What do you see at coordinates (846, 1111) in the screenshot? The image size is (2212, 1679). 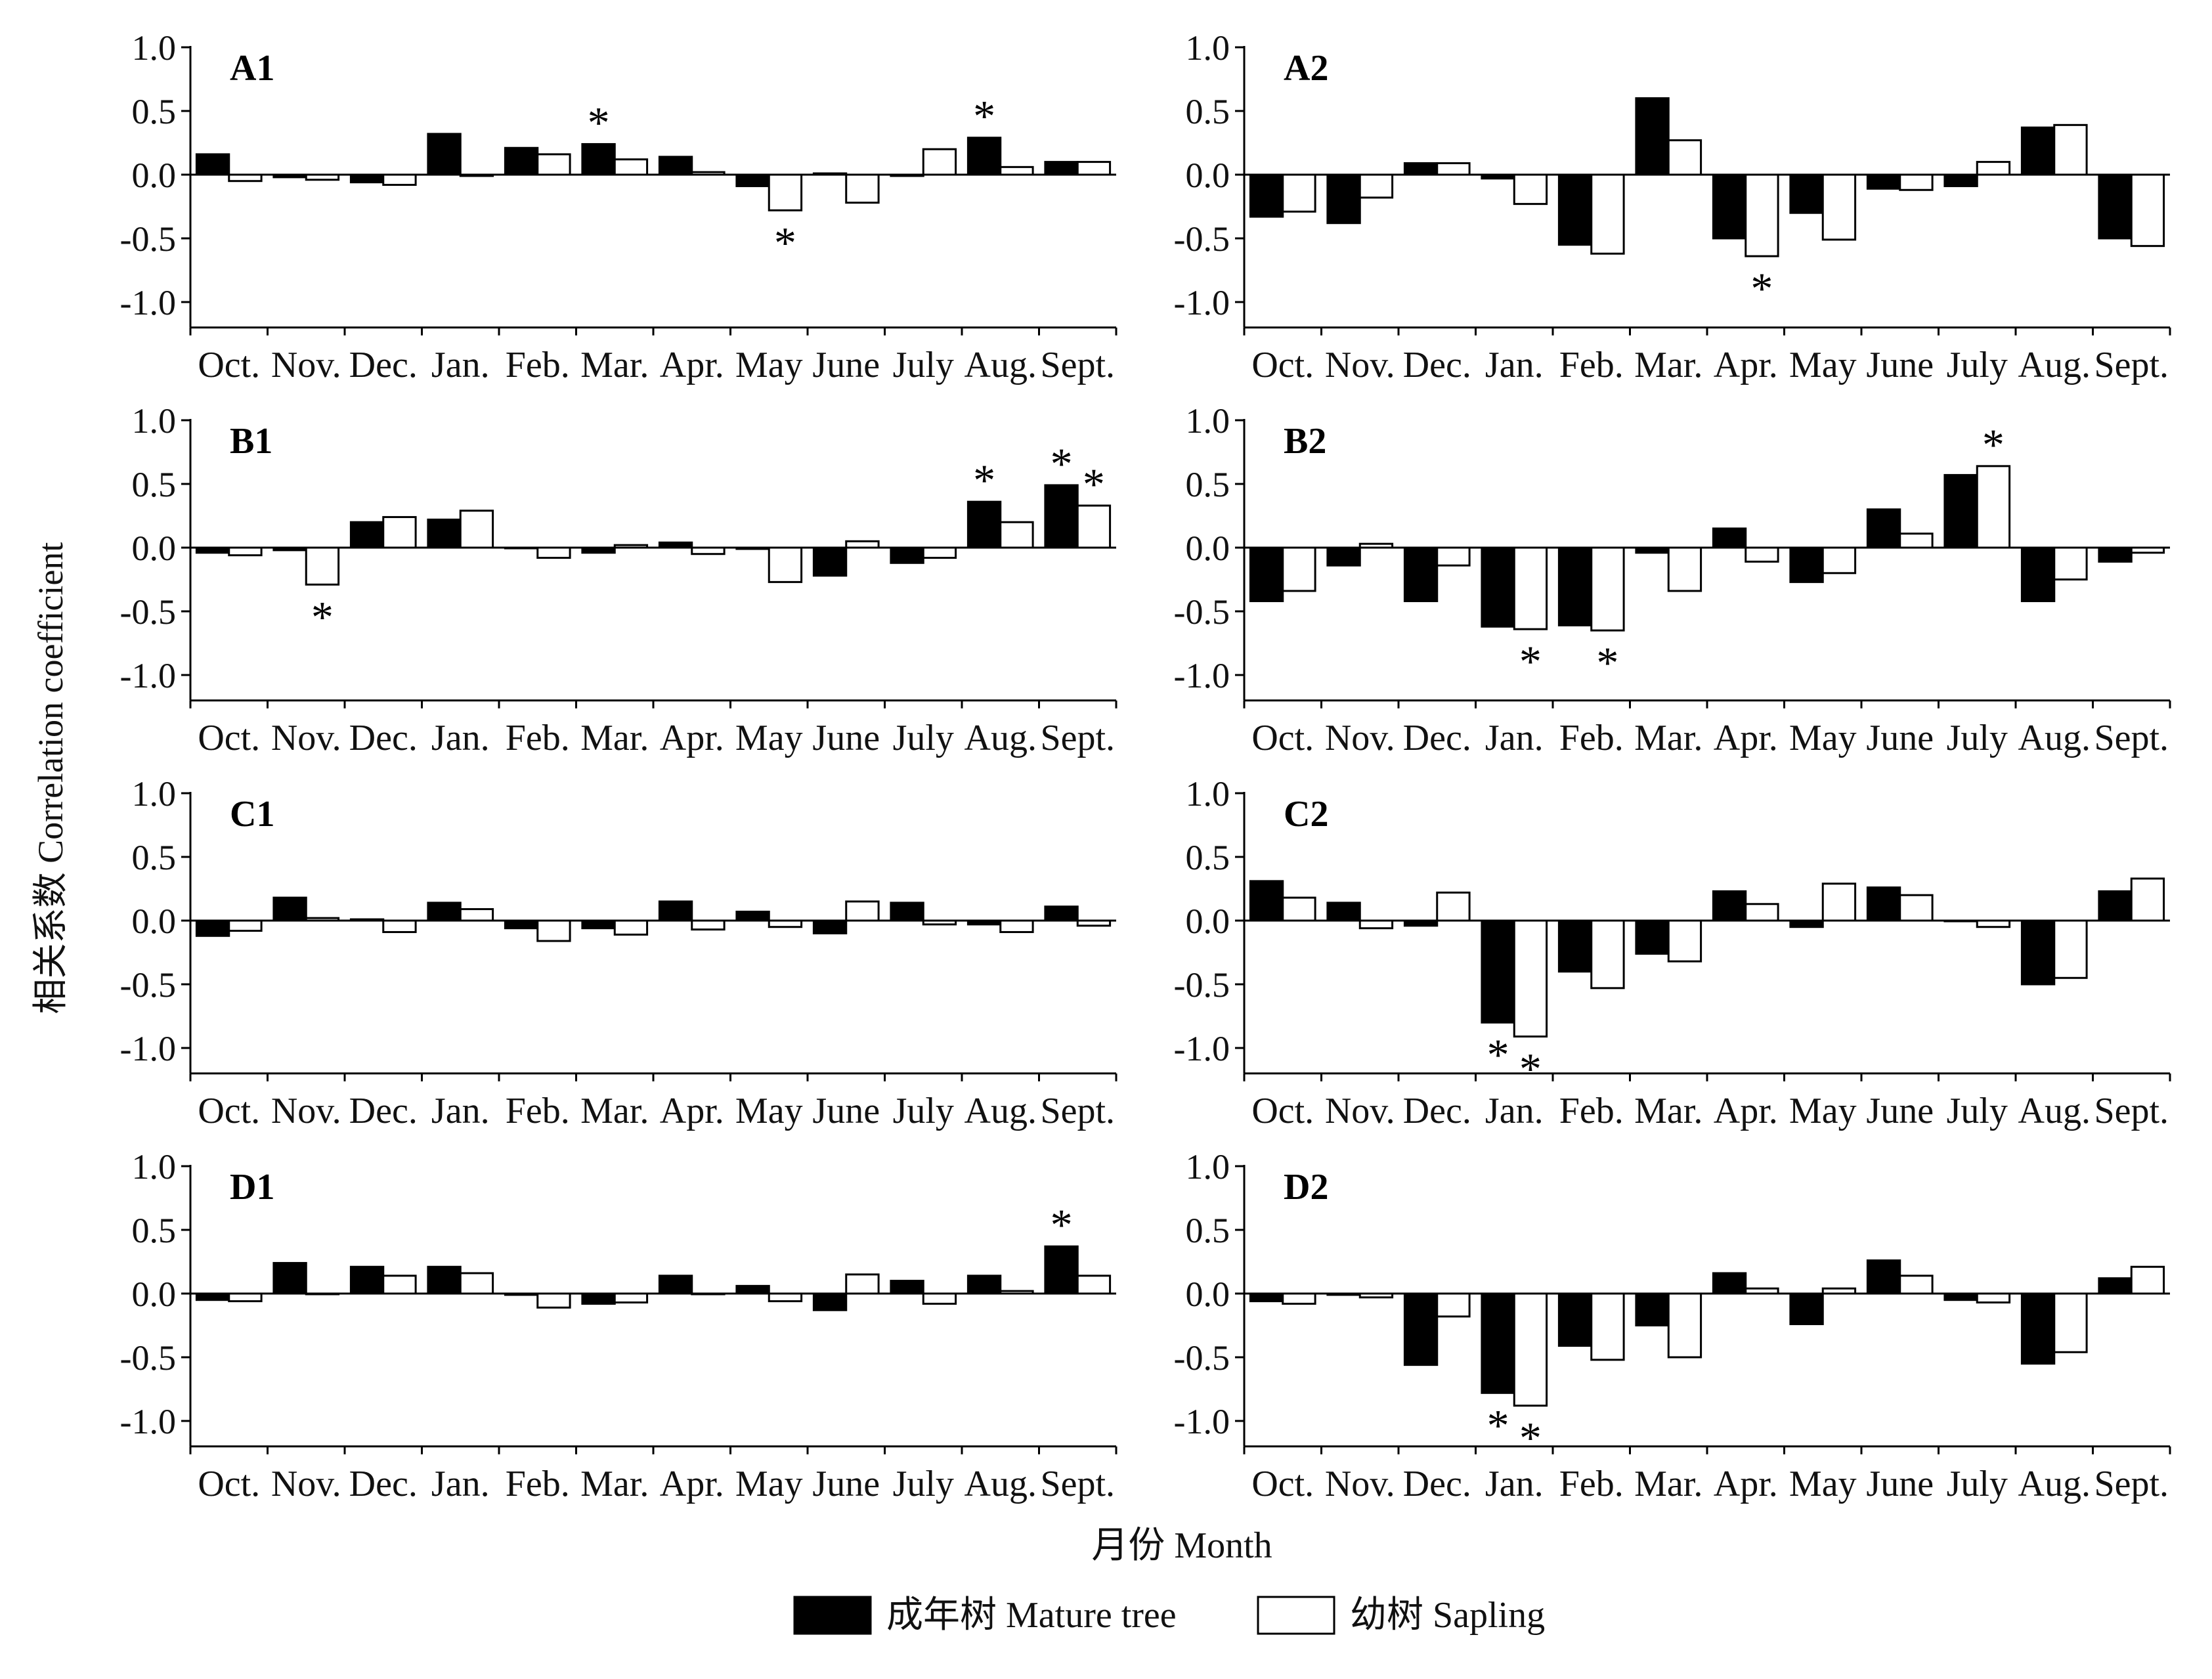 I see `month-label: June` at bounding box center [846, 1111].